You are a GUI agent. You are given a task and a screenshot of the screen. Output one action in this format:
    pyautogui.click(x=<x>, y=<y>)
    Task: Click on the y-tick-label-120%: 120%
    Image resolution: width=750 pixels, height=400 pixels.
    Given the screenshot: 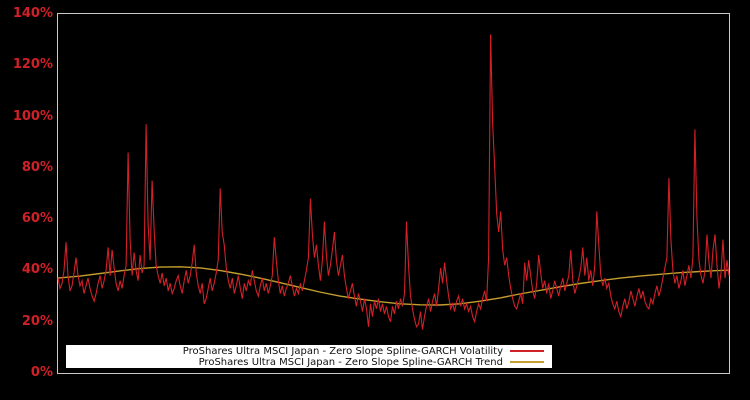 What is the action you would take?
    pyautogui.click(x=32, y=65)
    